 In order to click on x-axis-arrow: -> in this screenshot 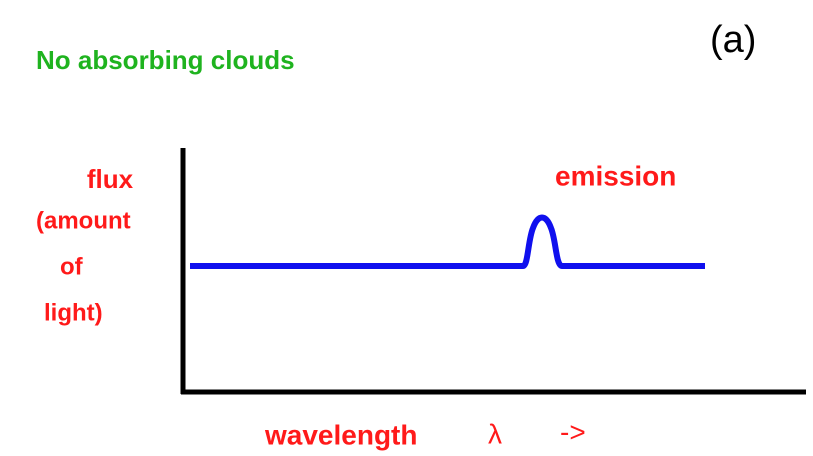, I will do `click(573, 431)`.